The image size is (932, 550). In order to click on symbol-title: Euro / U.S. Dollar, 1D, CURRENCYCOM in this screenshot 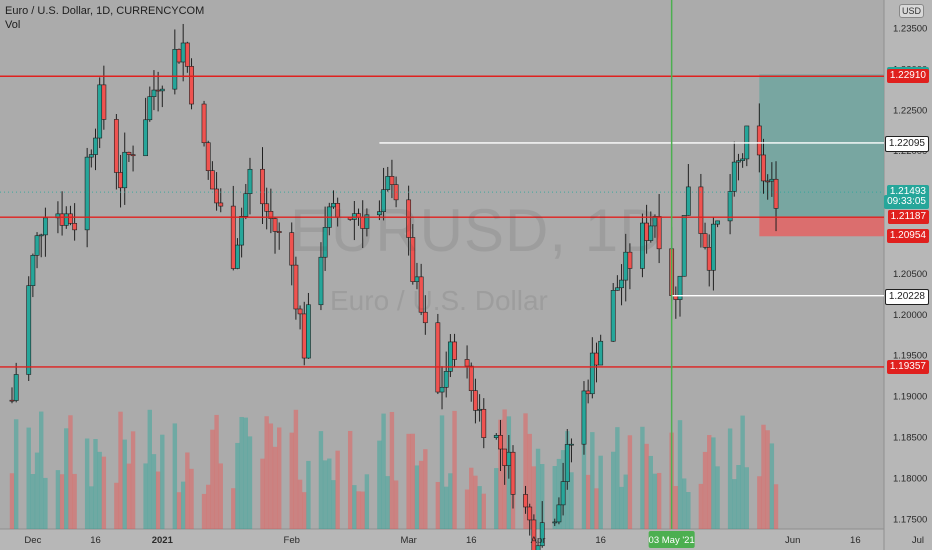, I will do `click(105, 11)`.